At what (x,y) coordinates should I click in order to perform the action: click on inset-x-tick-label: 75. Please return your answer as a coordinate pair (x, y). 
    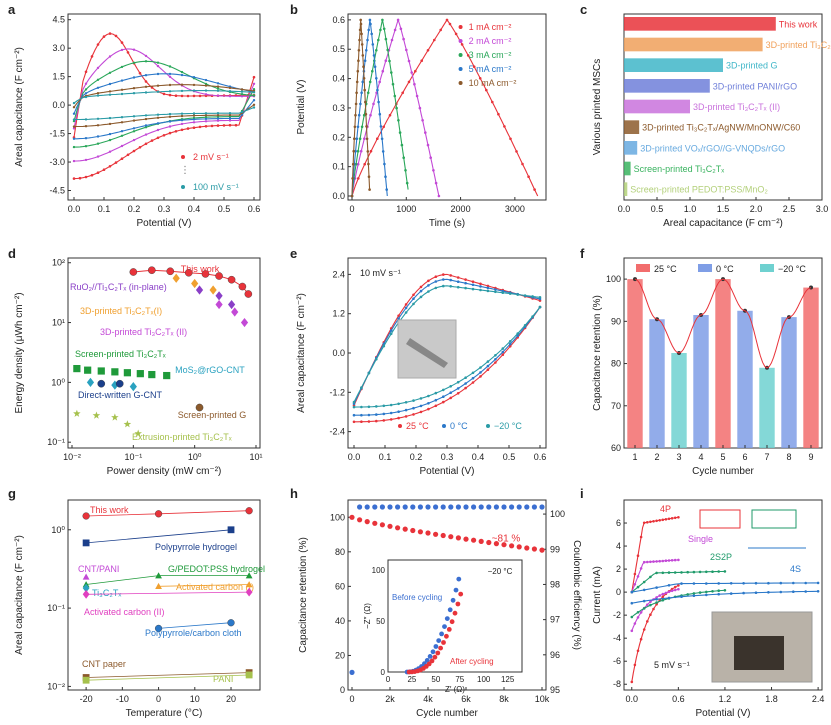
    Looking at the image, I should click on (459, 679).